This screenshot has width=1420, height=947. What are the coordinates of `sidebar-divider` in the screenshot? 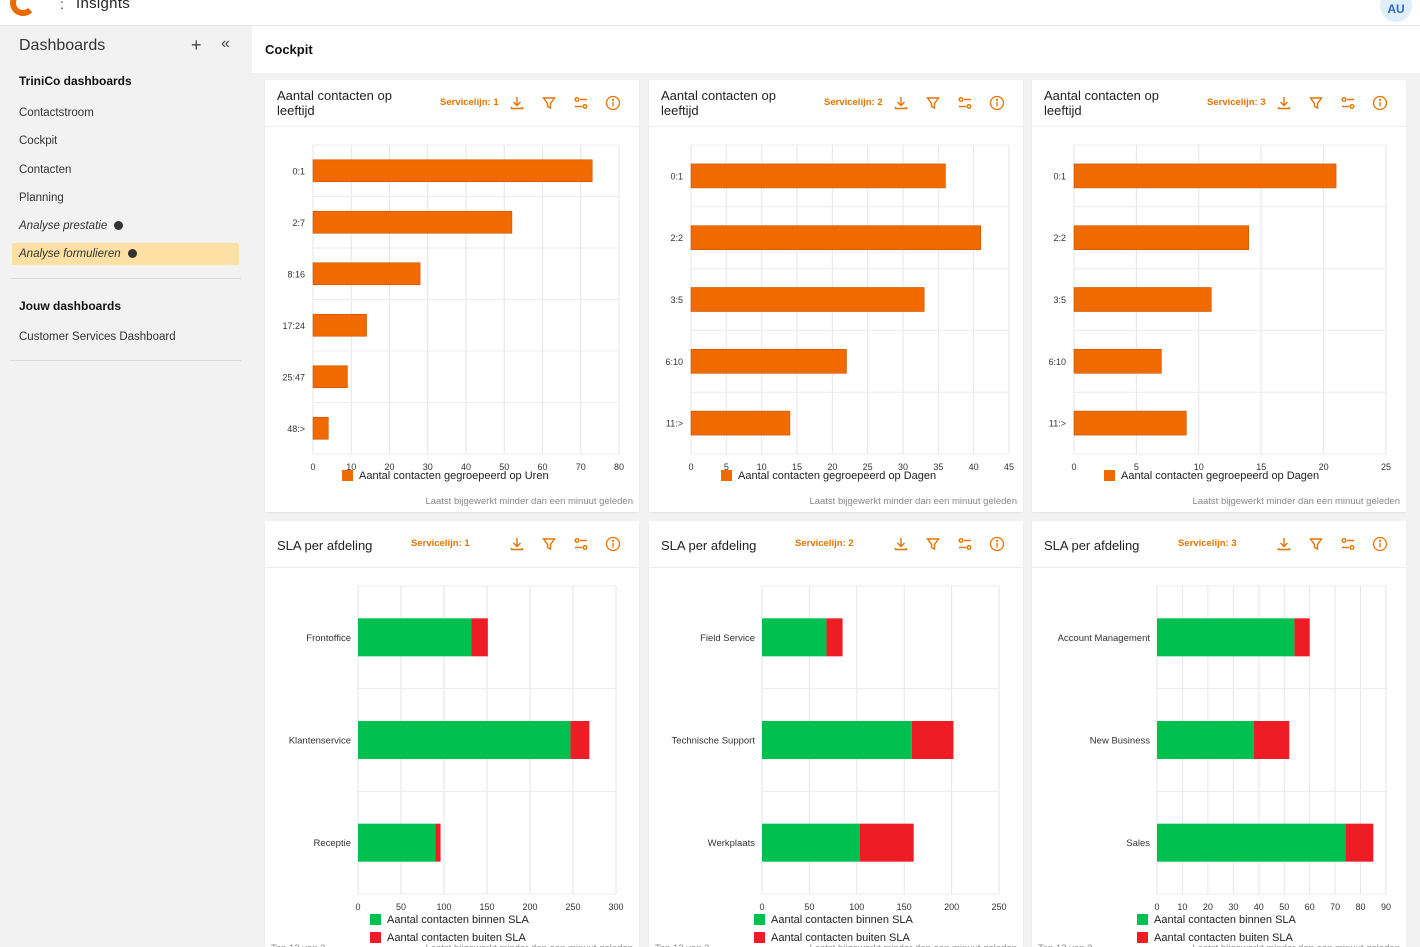 It's located at (125, 360).